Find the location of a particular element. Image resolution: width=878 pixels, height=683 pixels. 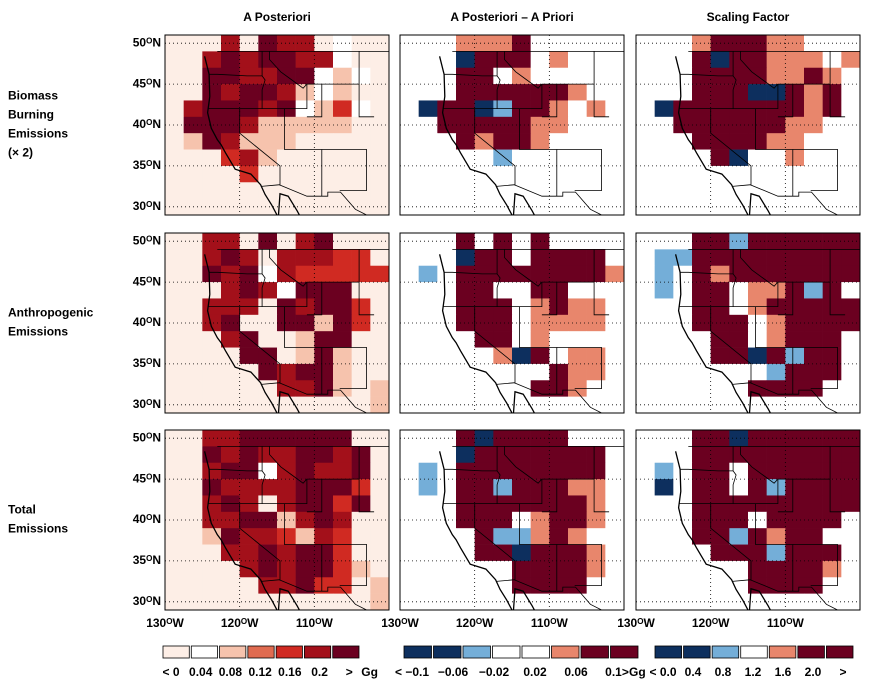

map-panel is located at coordinates (512, 323).